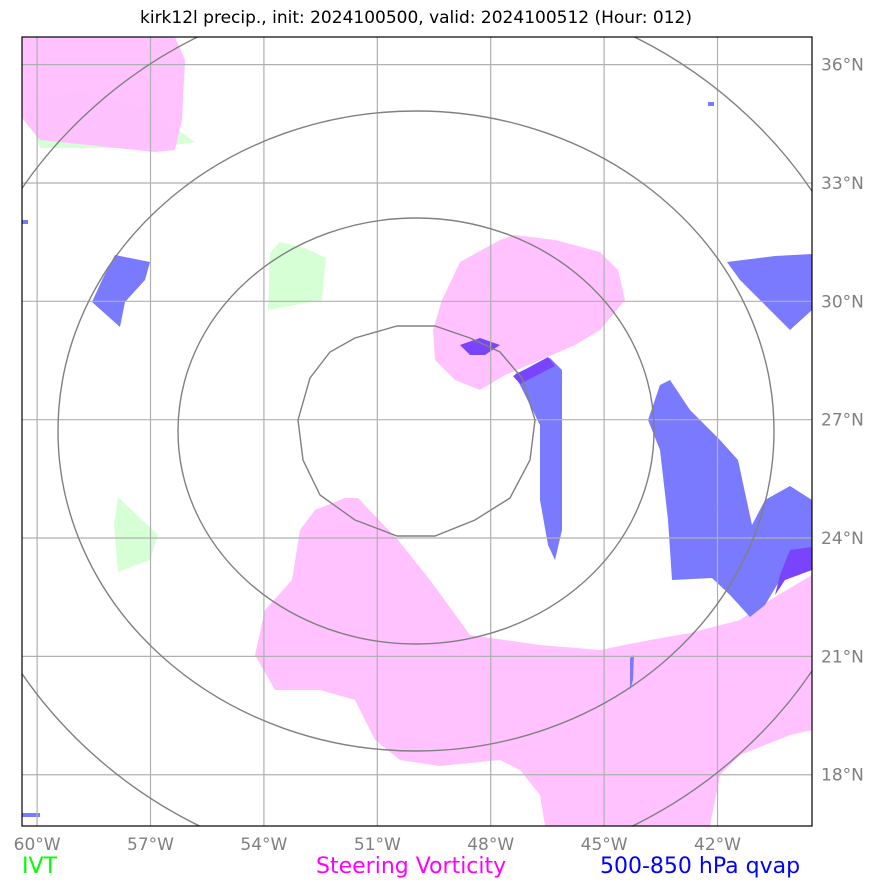 The height and width of the screenshot is (891, 882). What do you see at coordinates (700, 866) in the screenshot?
I see `legend-qvap: 500-850 hPa qvap` at bounding box center [700, 866].